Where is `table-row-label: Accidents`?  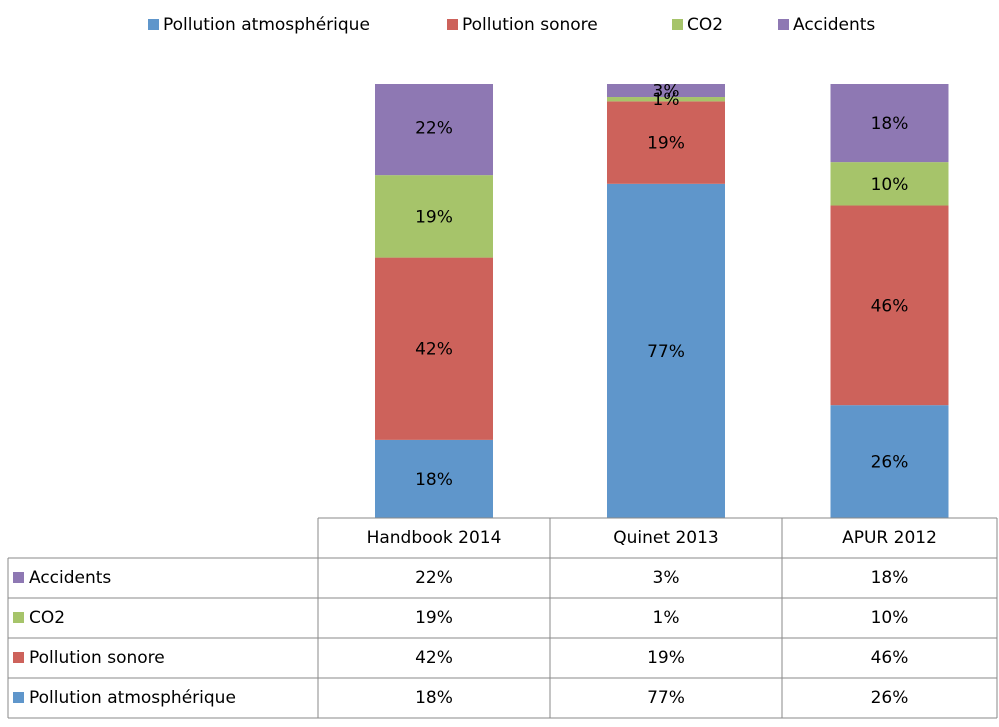
table-row-label: Accidents is located at coordinates (70, 578).